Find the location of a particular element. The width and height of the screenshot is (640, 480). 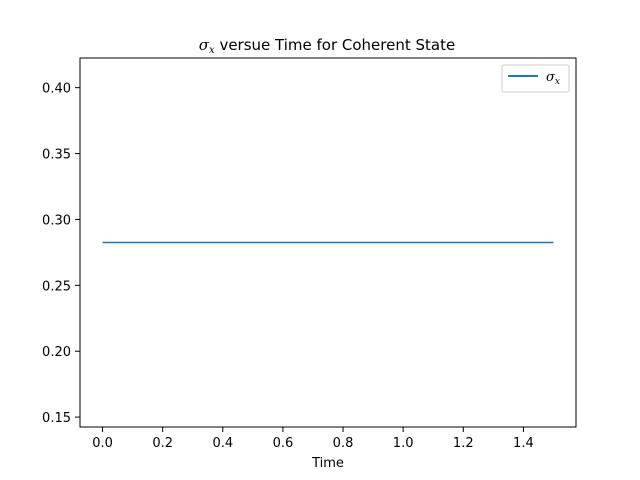

x-tick-label: 1.2 is located at coordinates (463, 443).